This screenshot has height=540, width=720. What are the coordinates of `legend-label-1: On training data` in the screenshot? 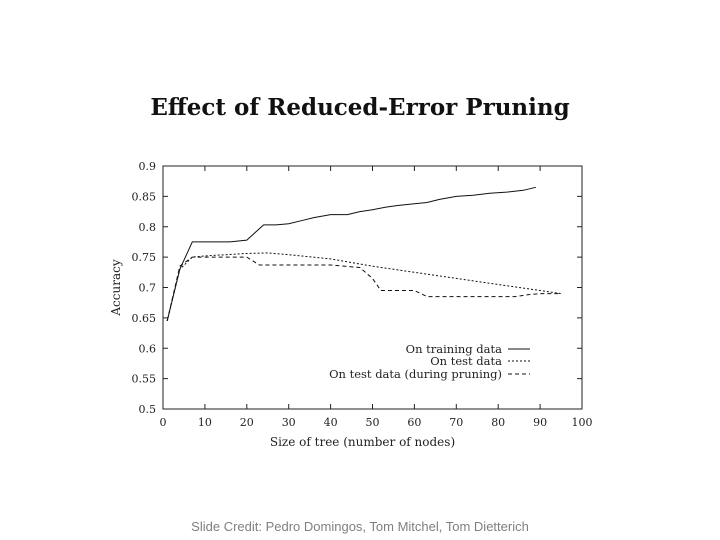 It's located at (454, 349).